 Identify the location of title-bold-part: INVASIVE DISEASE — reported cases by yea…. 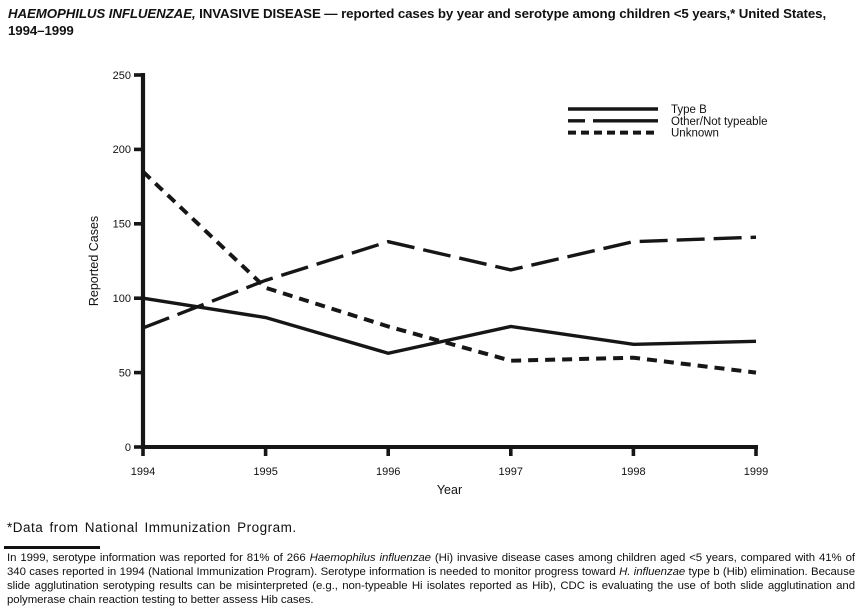
(417, 22).